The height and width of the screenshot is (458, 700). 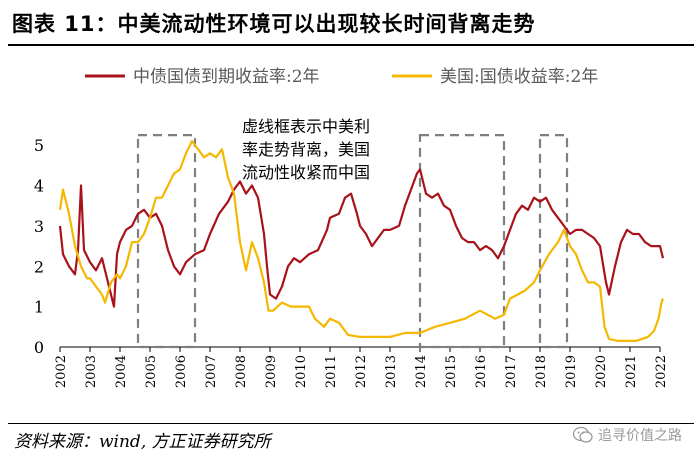 What do you see at coordinates (361, 371) in the screenshot?
I see `x-tick-label: 2012` at bounding box center [361, 371].